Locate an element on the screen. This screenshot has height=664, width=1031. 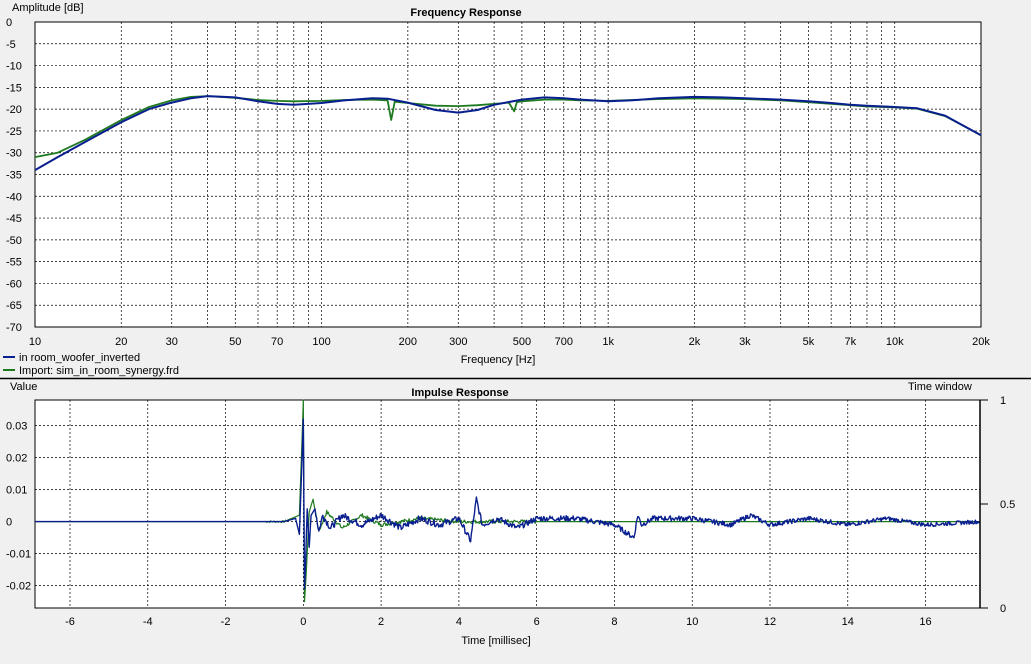
fr-series-lines is located at coordinates (508, 133).